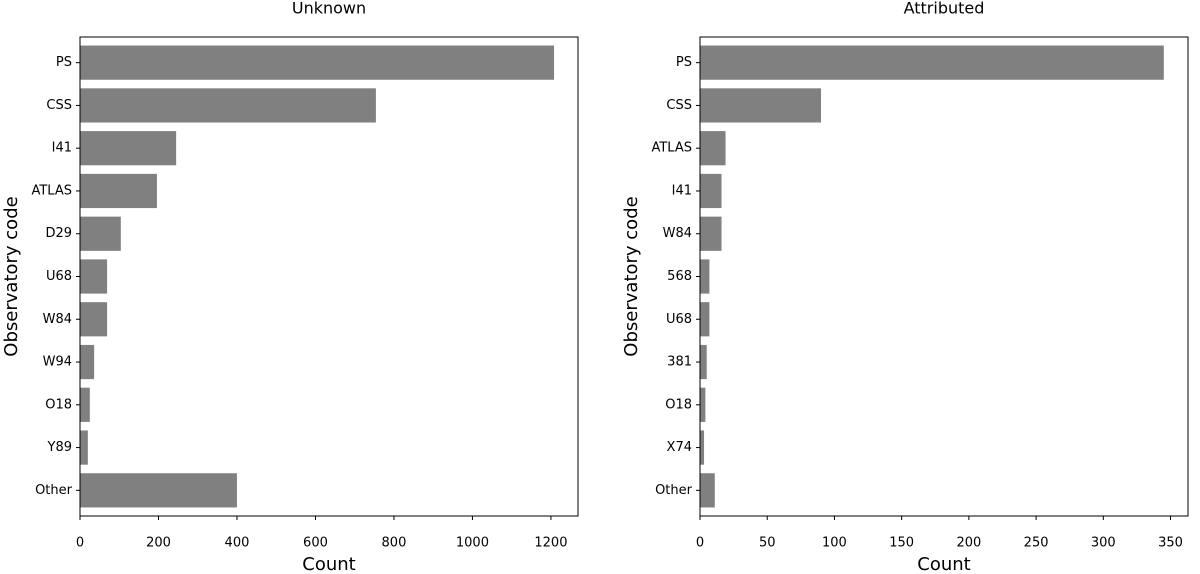  I want to click on x-tick-label: 100, so click(834, 543).